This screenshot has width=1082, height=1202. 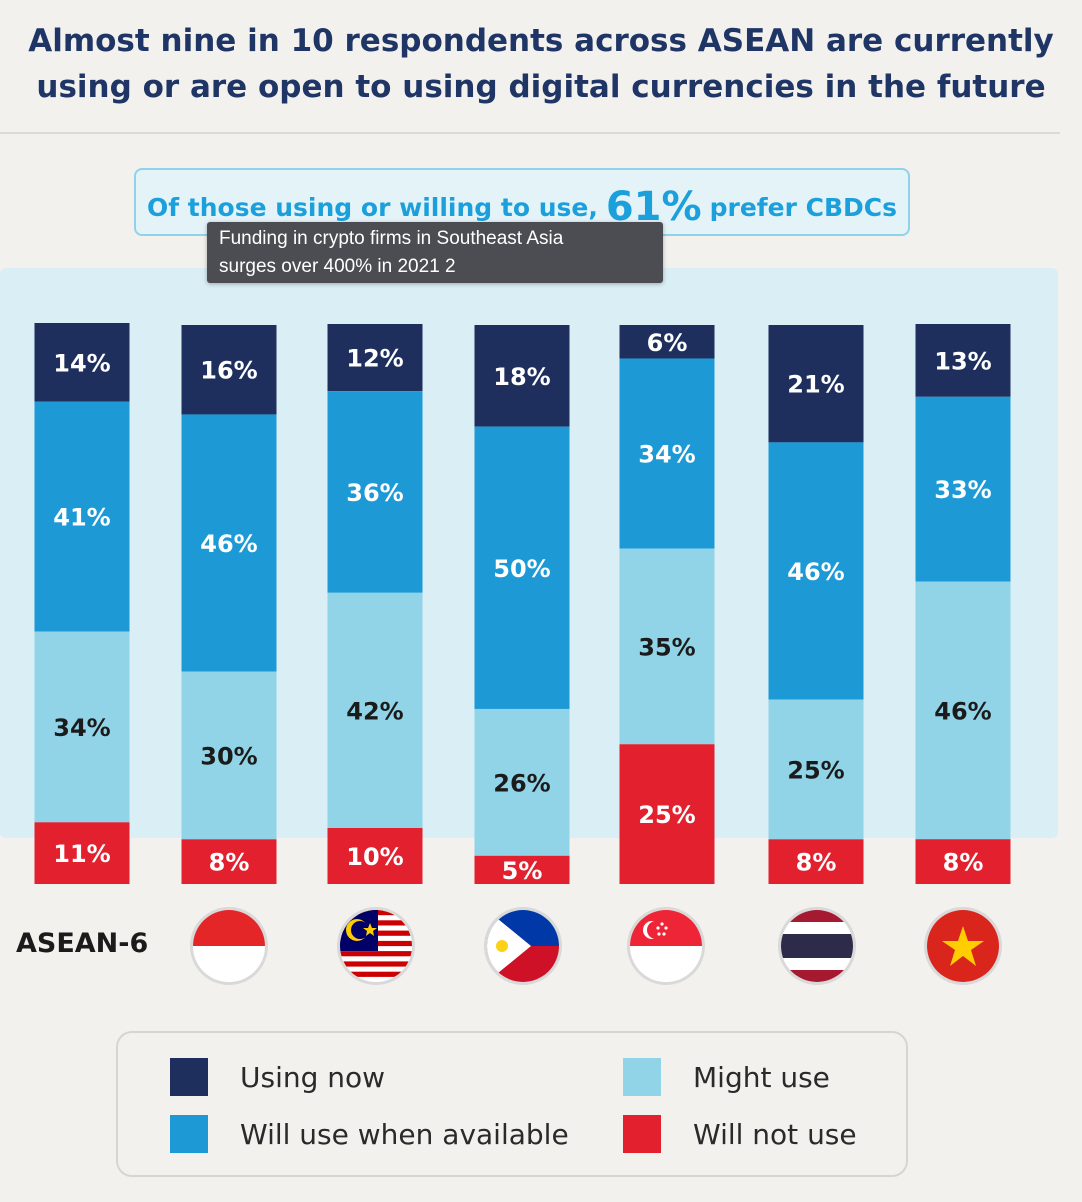 What do you see at coordinates (404, 1134) in the screenshot?
I see `legend-label-will-use: Will use when available` at bounding box center [404, 1134].